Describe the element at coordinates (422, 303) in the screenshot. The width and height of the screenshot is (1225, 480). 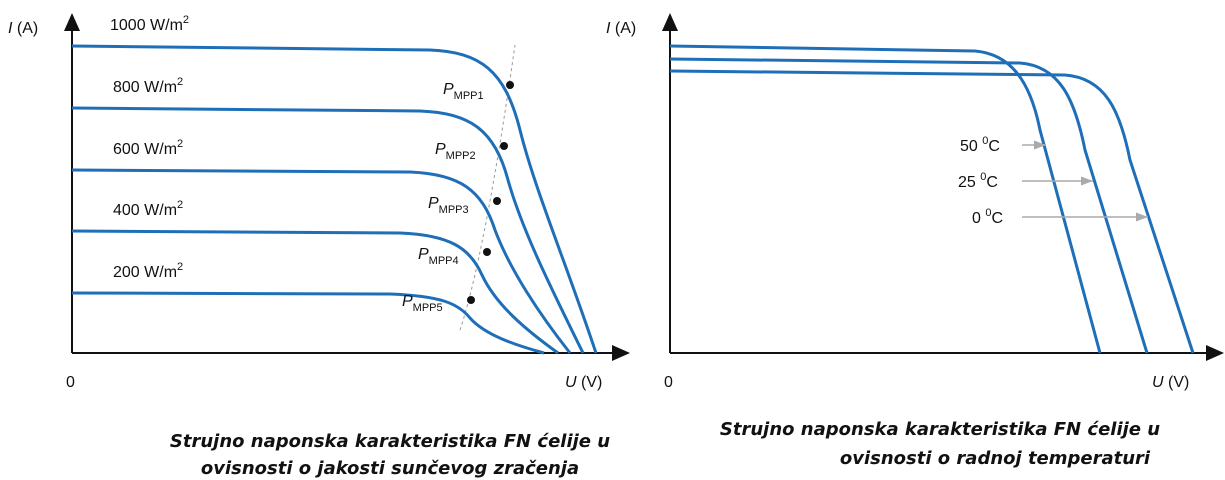
I see `mpp-label: PMPP5` at that location.